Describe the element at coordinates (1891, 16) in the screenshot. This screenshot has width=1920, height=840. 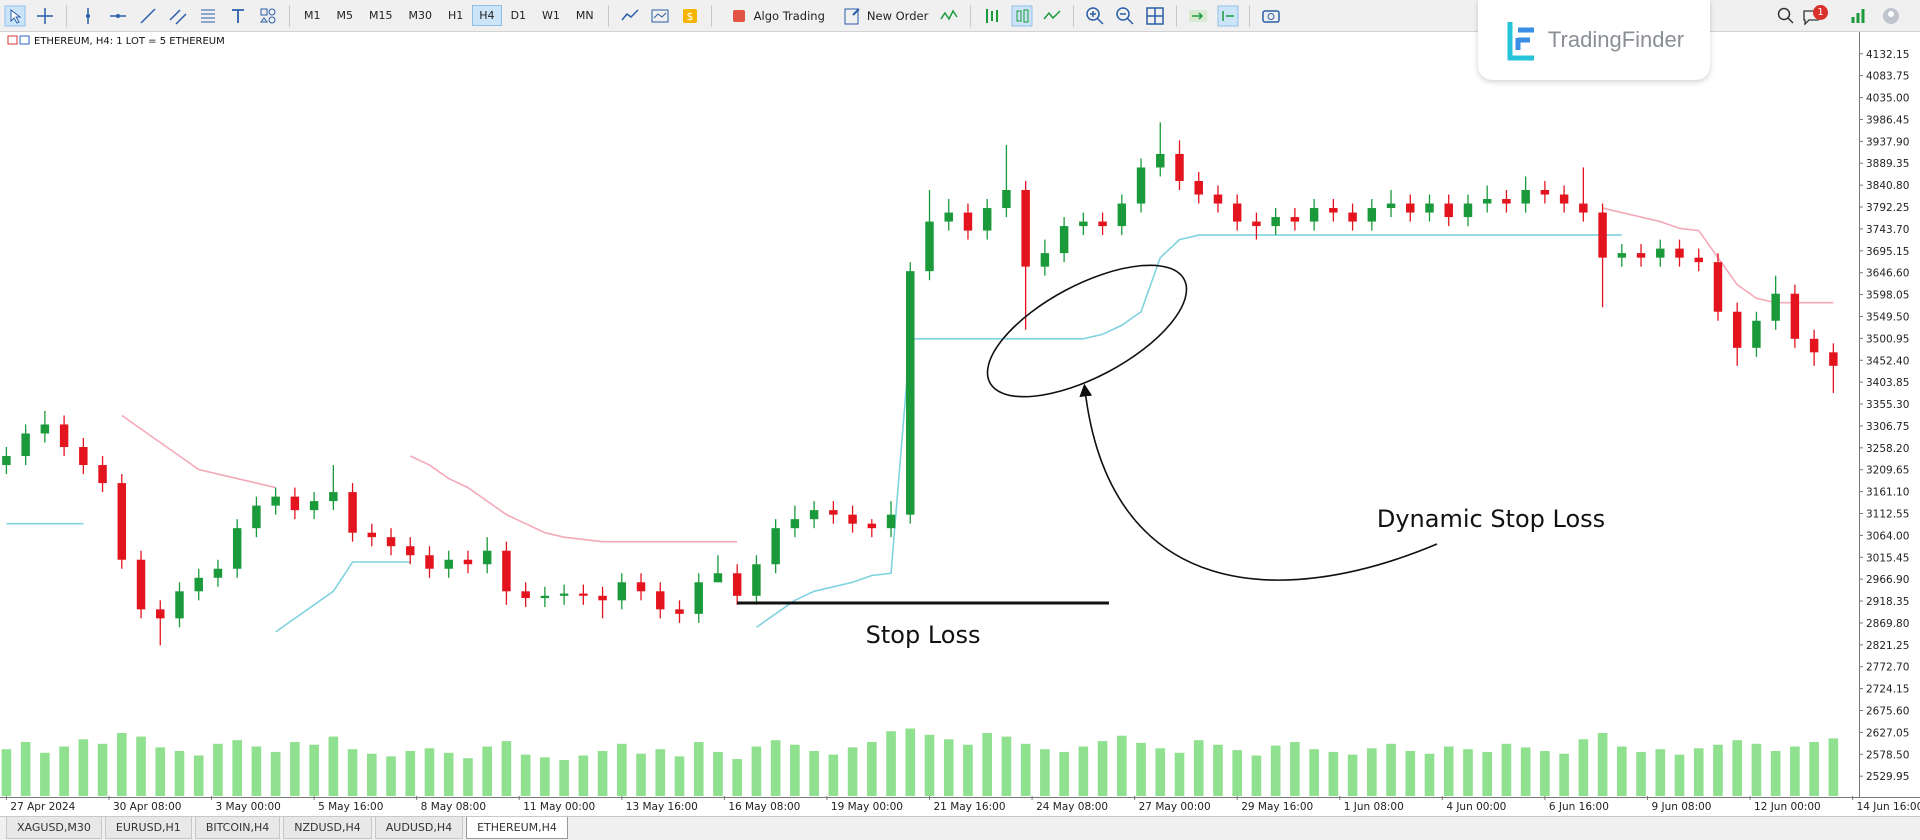
I see `account` at that location.